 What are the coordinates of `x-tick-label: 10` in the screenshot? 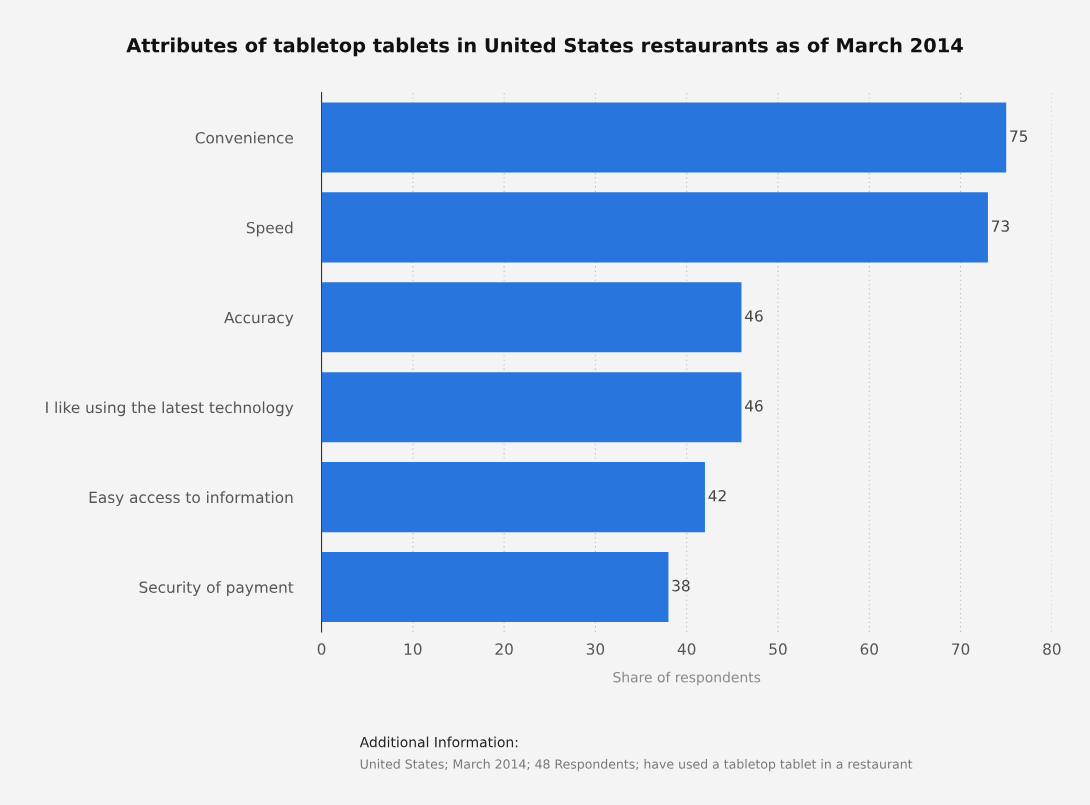 It's located at (413, 649).